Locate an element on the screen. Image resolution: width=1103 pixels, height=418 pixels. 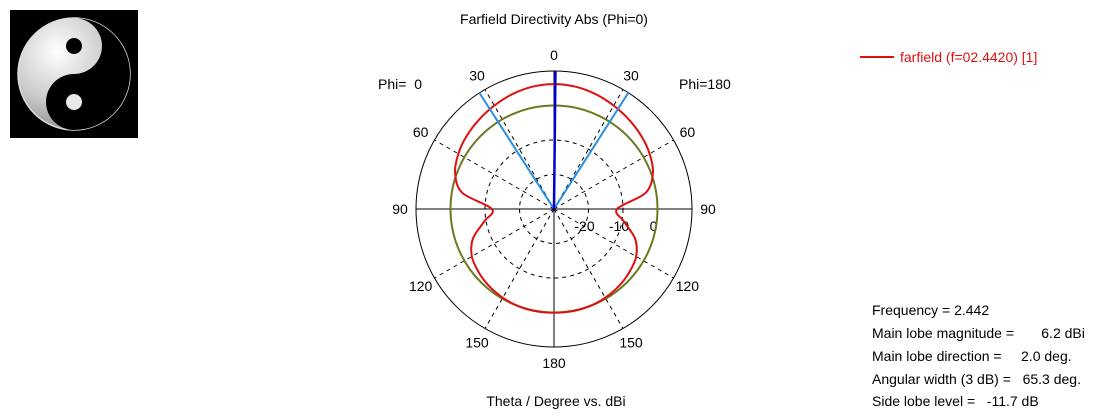
main-lobe-direction-readout: Main lobe direction = 2.0 deg. is located at coordinates (972, 356).